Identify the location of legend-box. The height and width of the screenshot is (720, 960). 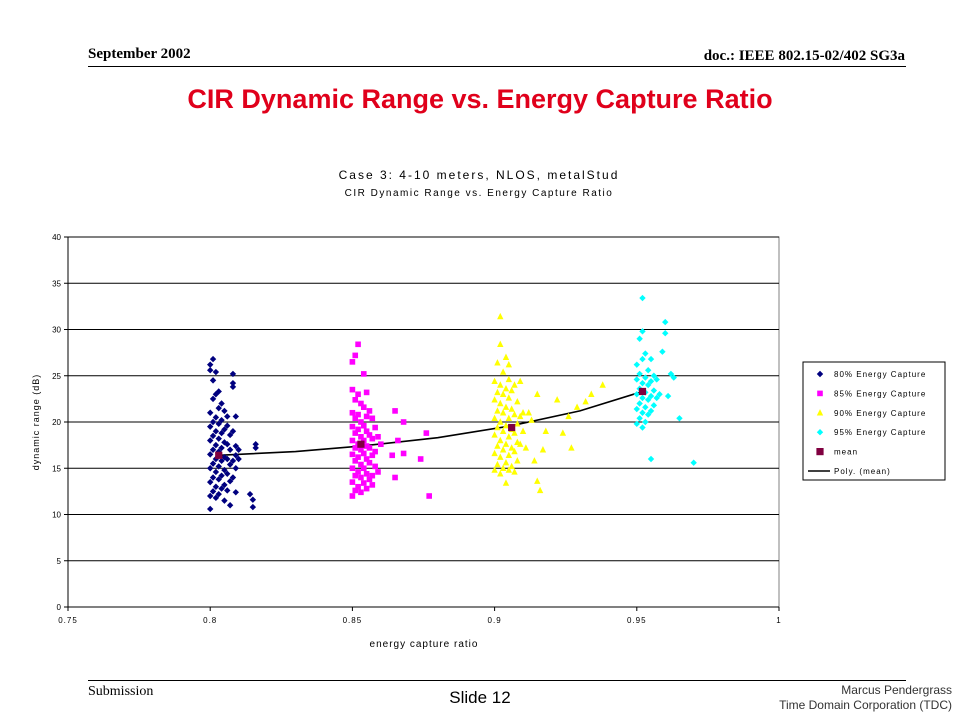
(874, 421).